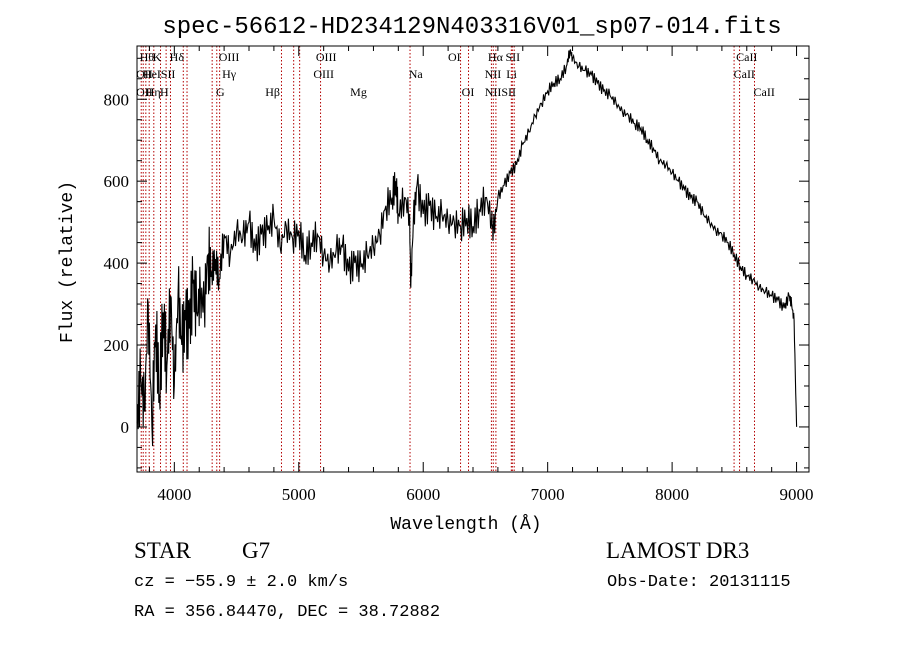 The height and width of the screenshot is (649, 900). Describe the element at coordinates (241, 582) in the screenshot. I see `radial-velocity: cz = −55.9 ± 2.0 km/s` at that location.